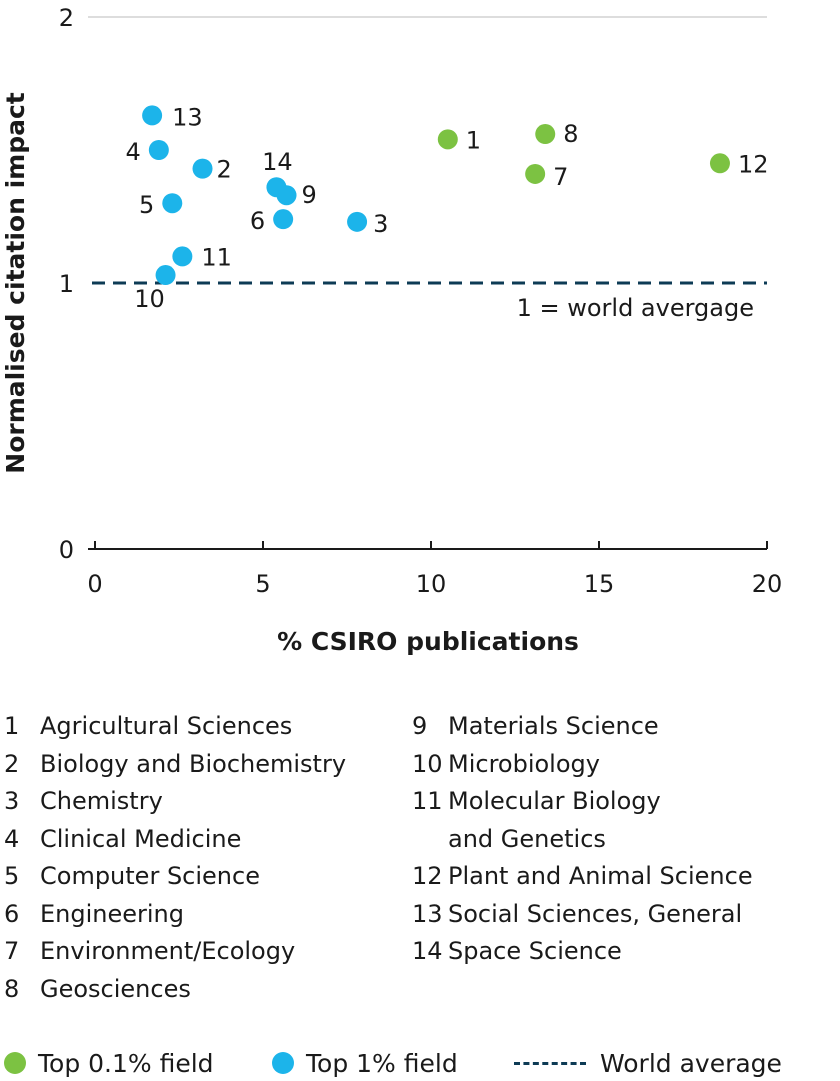  I want to click on green-dot-icon, so click(15, 1063).